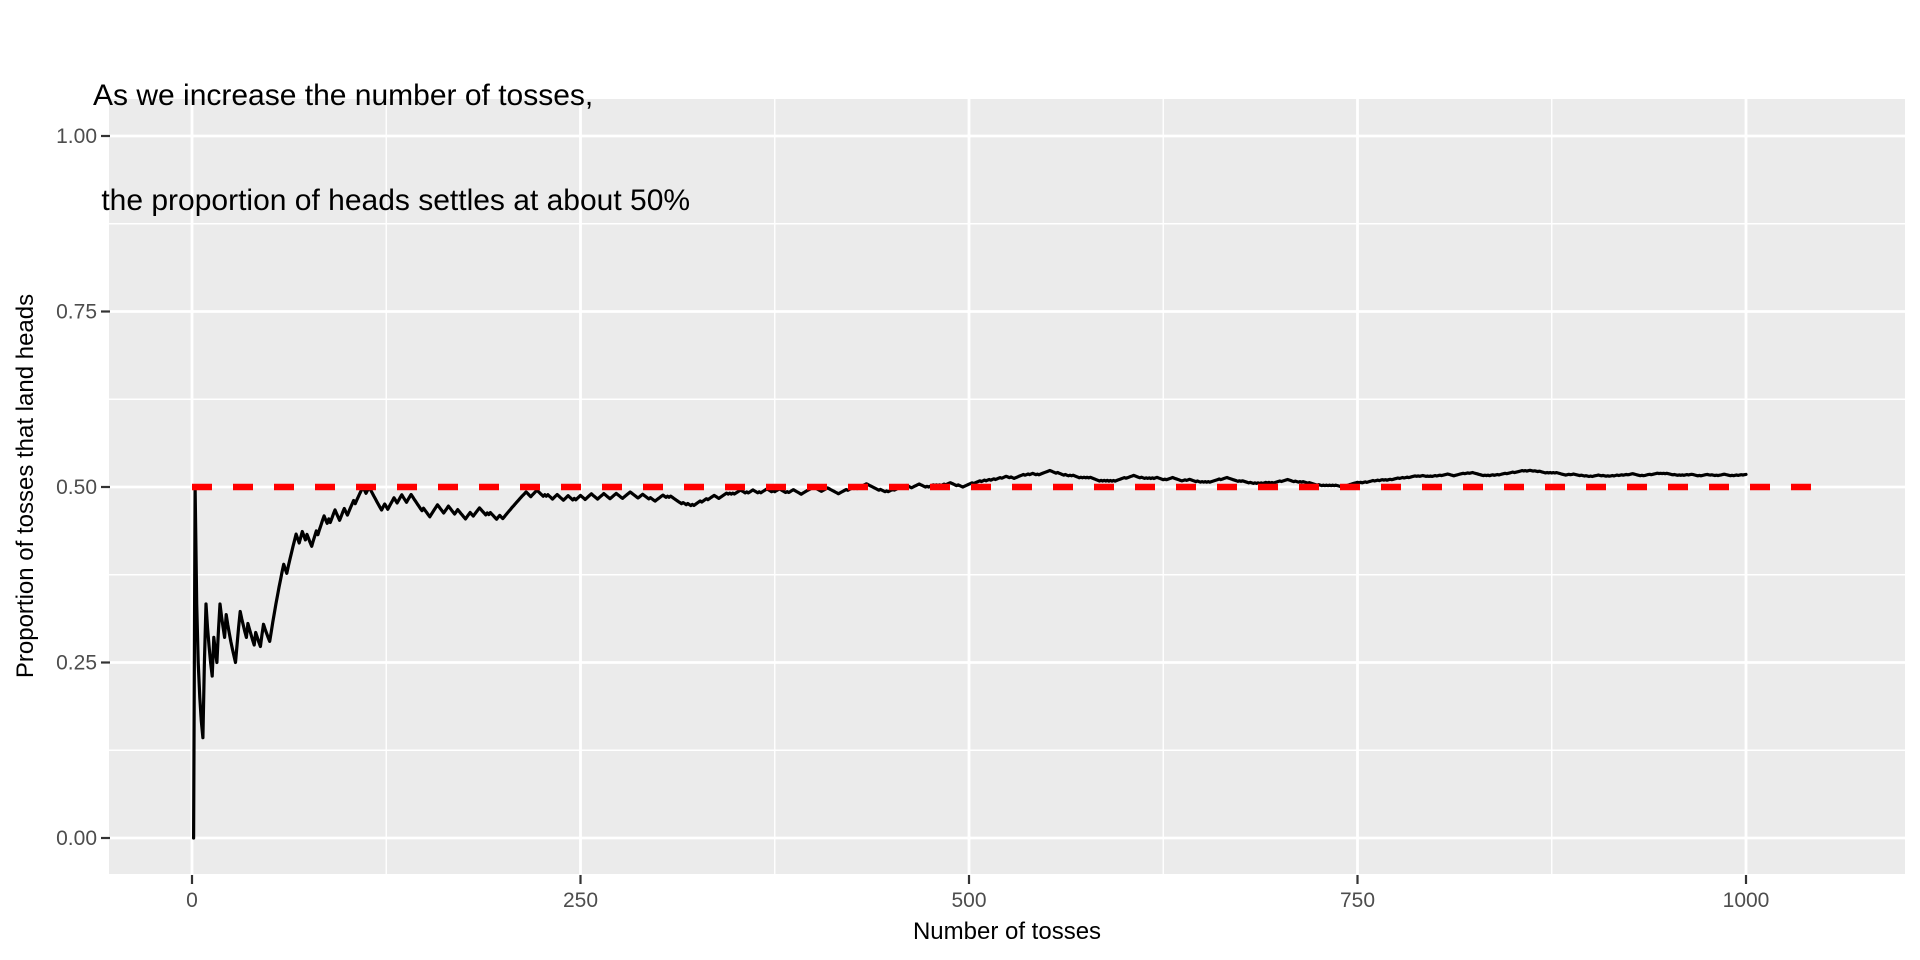  What do you see at coordinates (76, 136) in the screenshot?
I see `y-tick-label: 1.00` at bounding box center [76, 136].